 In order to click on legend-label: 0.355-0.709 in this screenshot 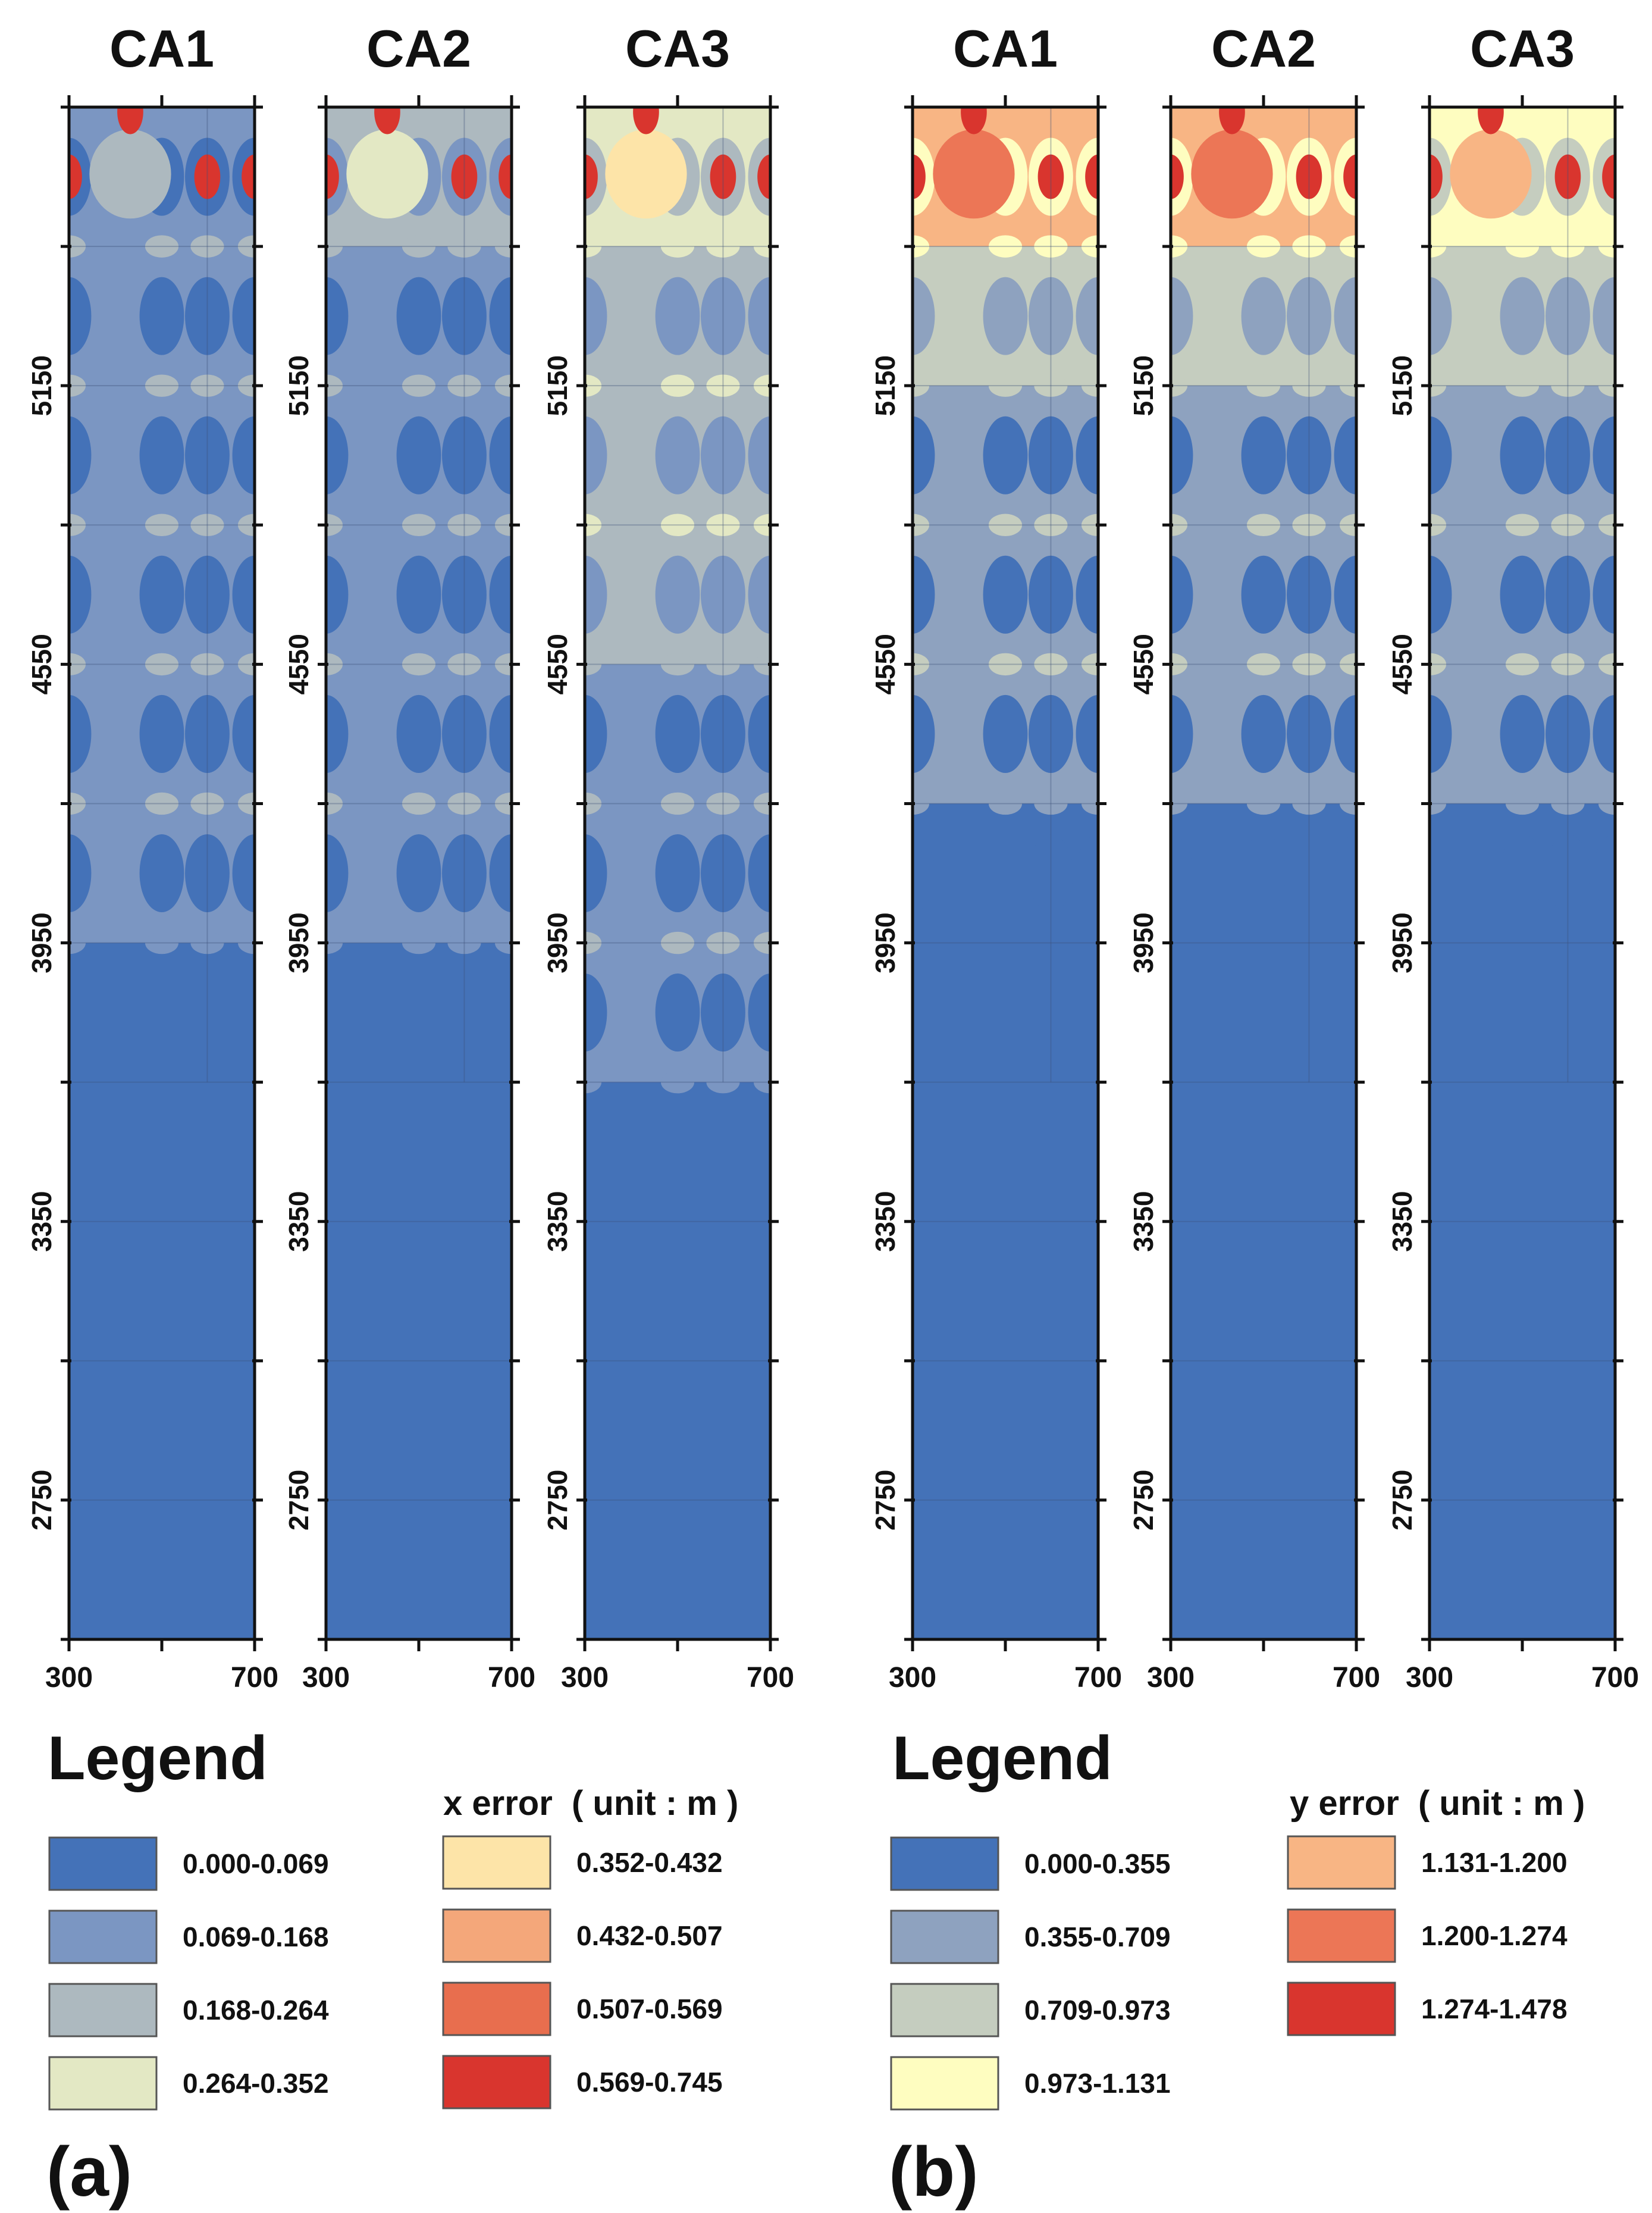, I will do `click(1097, 1937)`.